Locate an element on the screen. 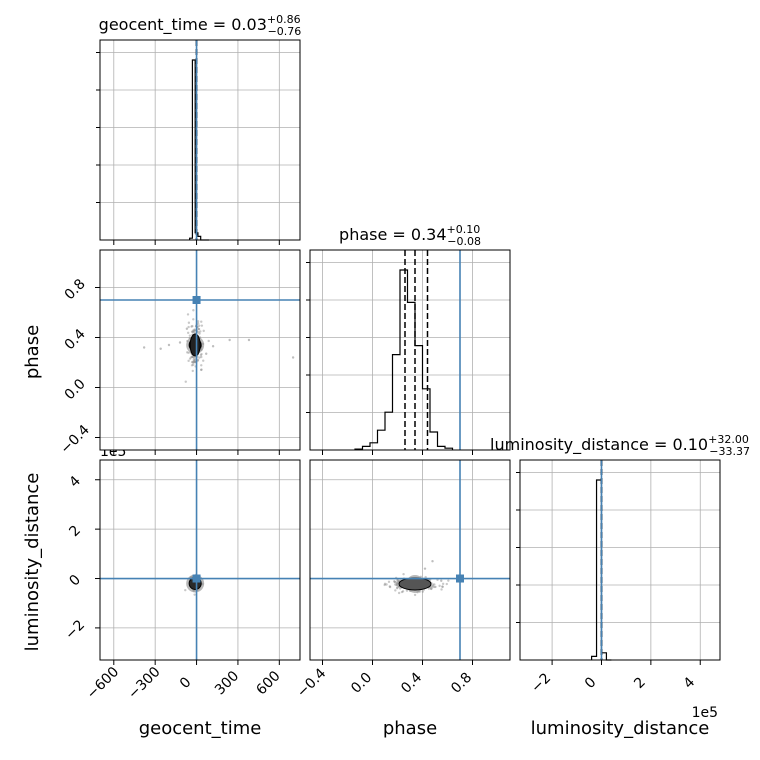 Image resolution: width=760 pixels, height=760 pixels. panel-geocent_time-geocent_time is located at coordinates (198, 142).